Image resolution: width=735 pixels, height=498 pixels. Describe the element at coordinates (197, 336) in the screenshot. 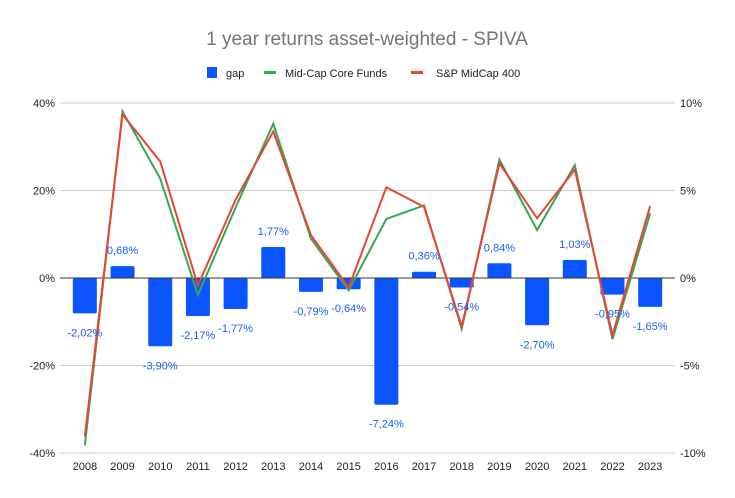

I see `data-label-gap-2011: -2,17%` at that location.